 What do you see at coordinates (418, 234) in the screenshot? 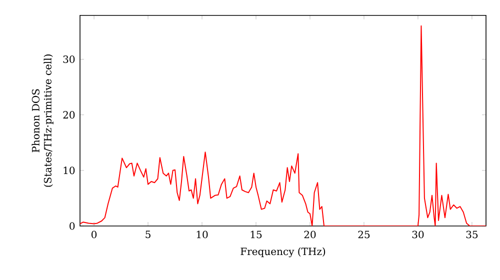
I see `x-tick-label: 30` at bounding box center [418, 234].